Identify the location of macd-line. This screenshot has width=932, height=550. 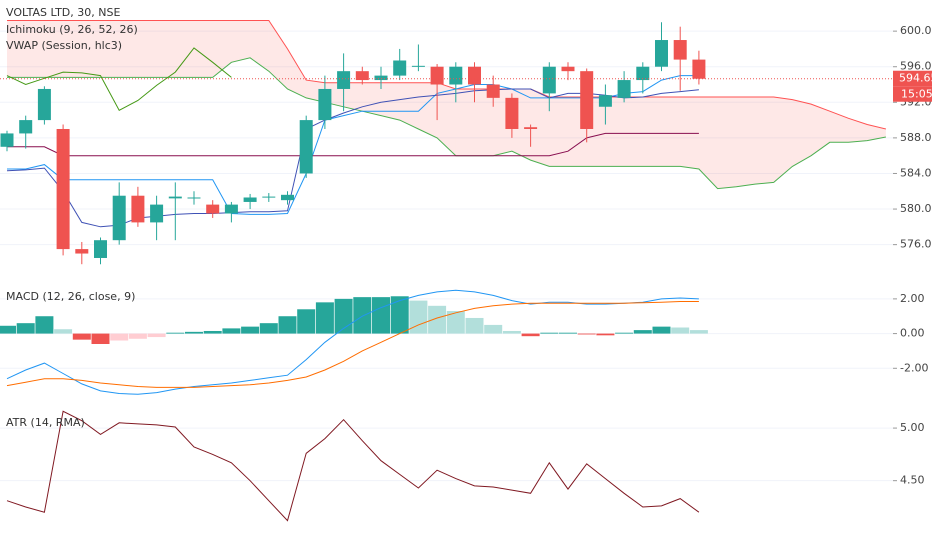
(352, 342).